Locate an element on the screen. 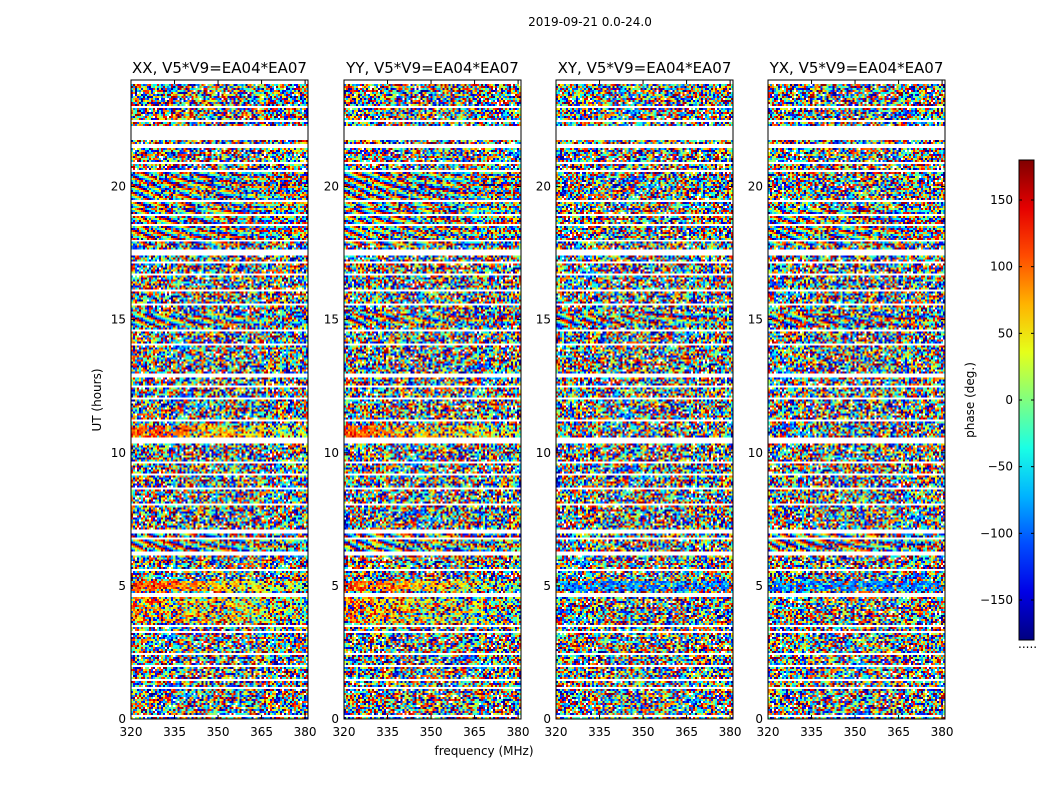 The width and height of the screenshot is (1050, 800). colorbar-label: phase (deg.) is located at coordinates (970, 400).